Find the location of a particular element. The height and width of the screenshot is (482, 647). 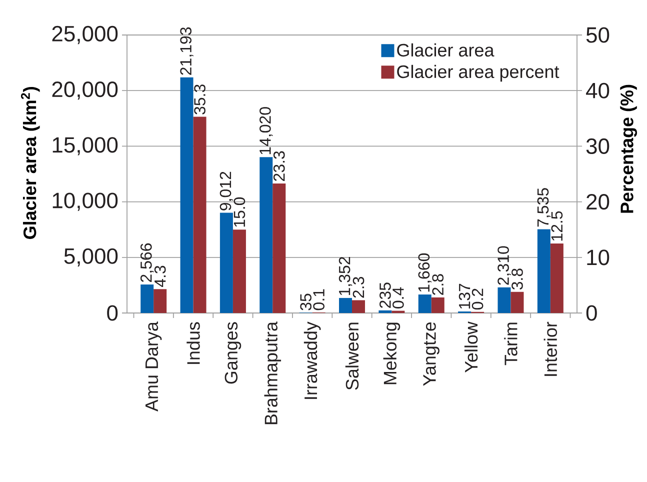

data-label: 235 is located at coordinates (385, 295).